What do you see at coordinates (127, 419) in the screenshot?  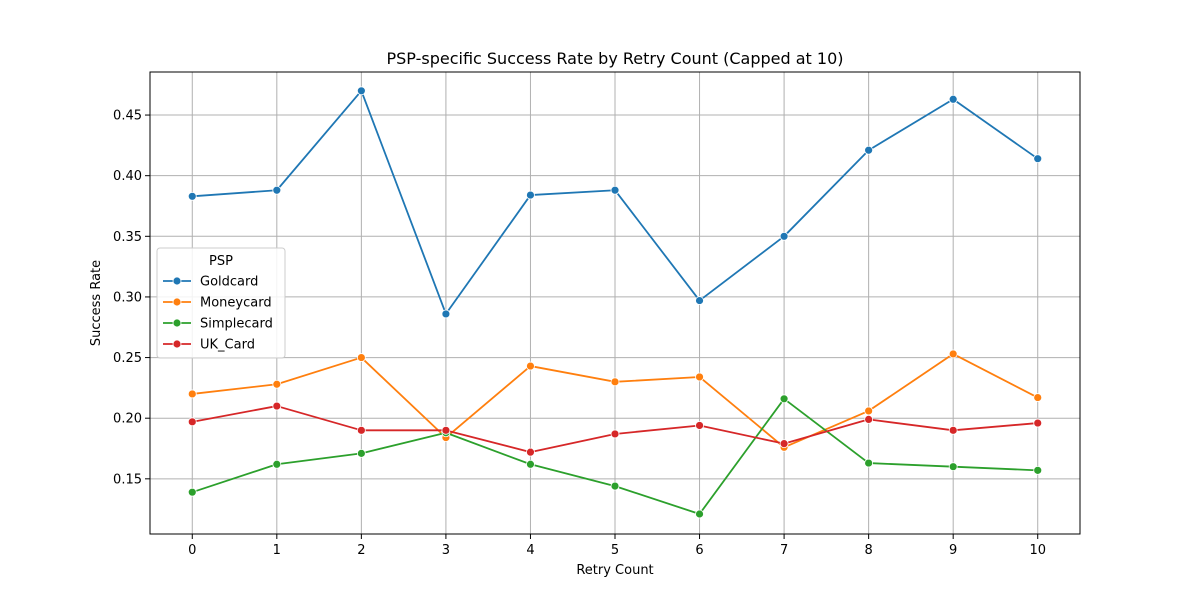 I see `y-tick-label: 0.20` at bounding box center [127, 419].